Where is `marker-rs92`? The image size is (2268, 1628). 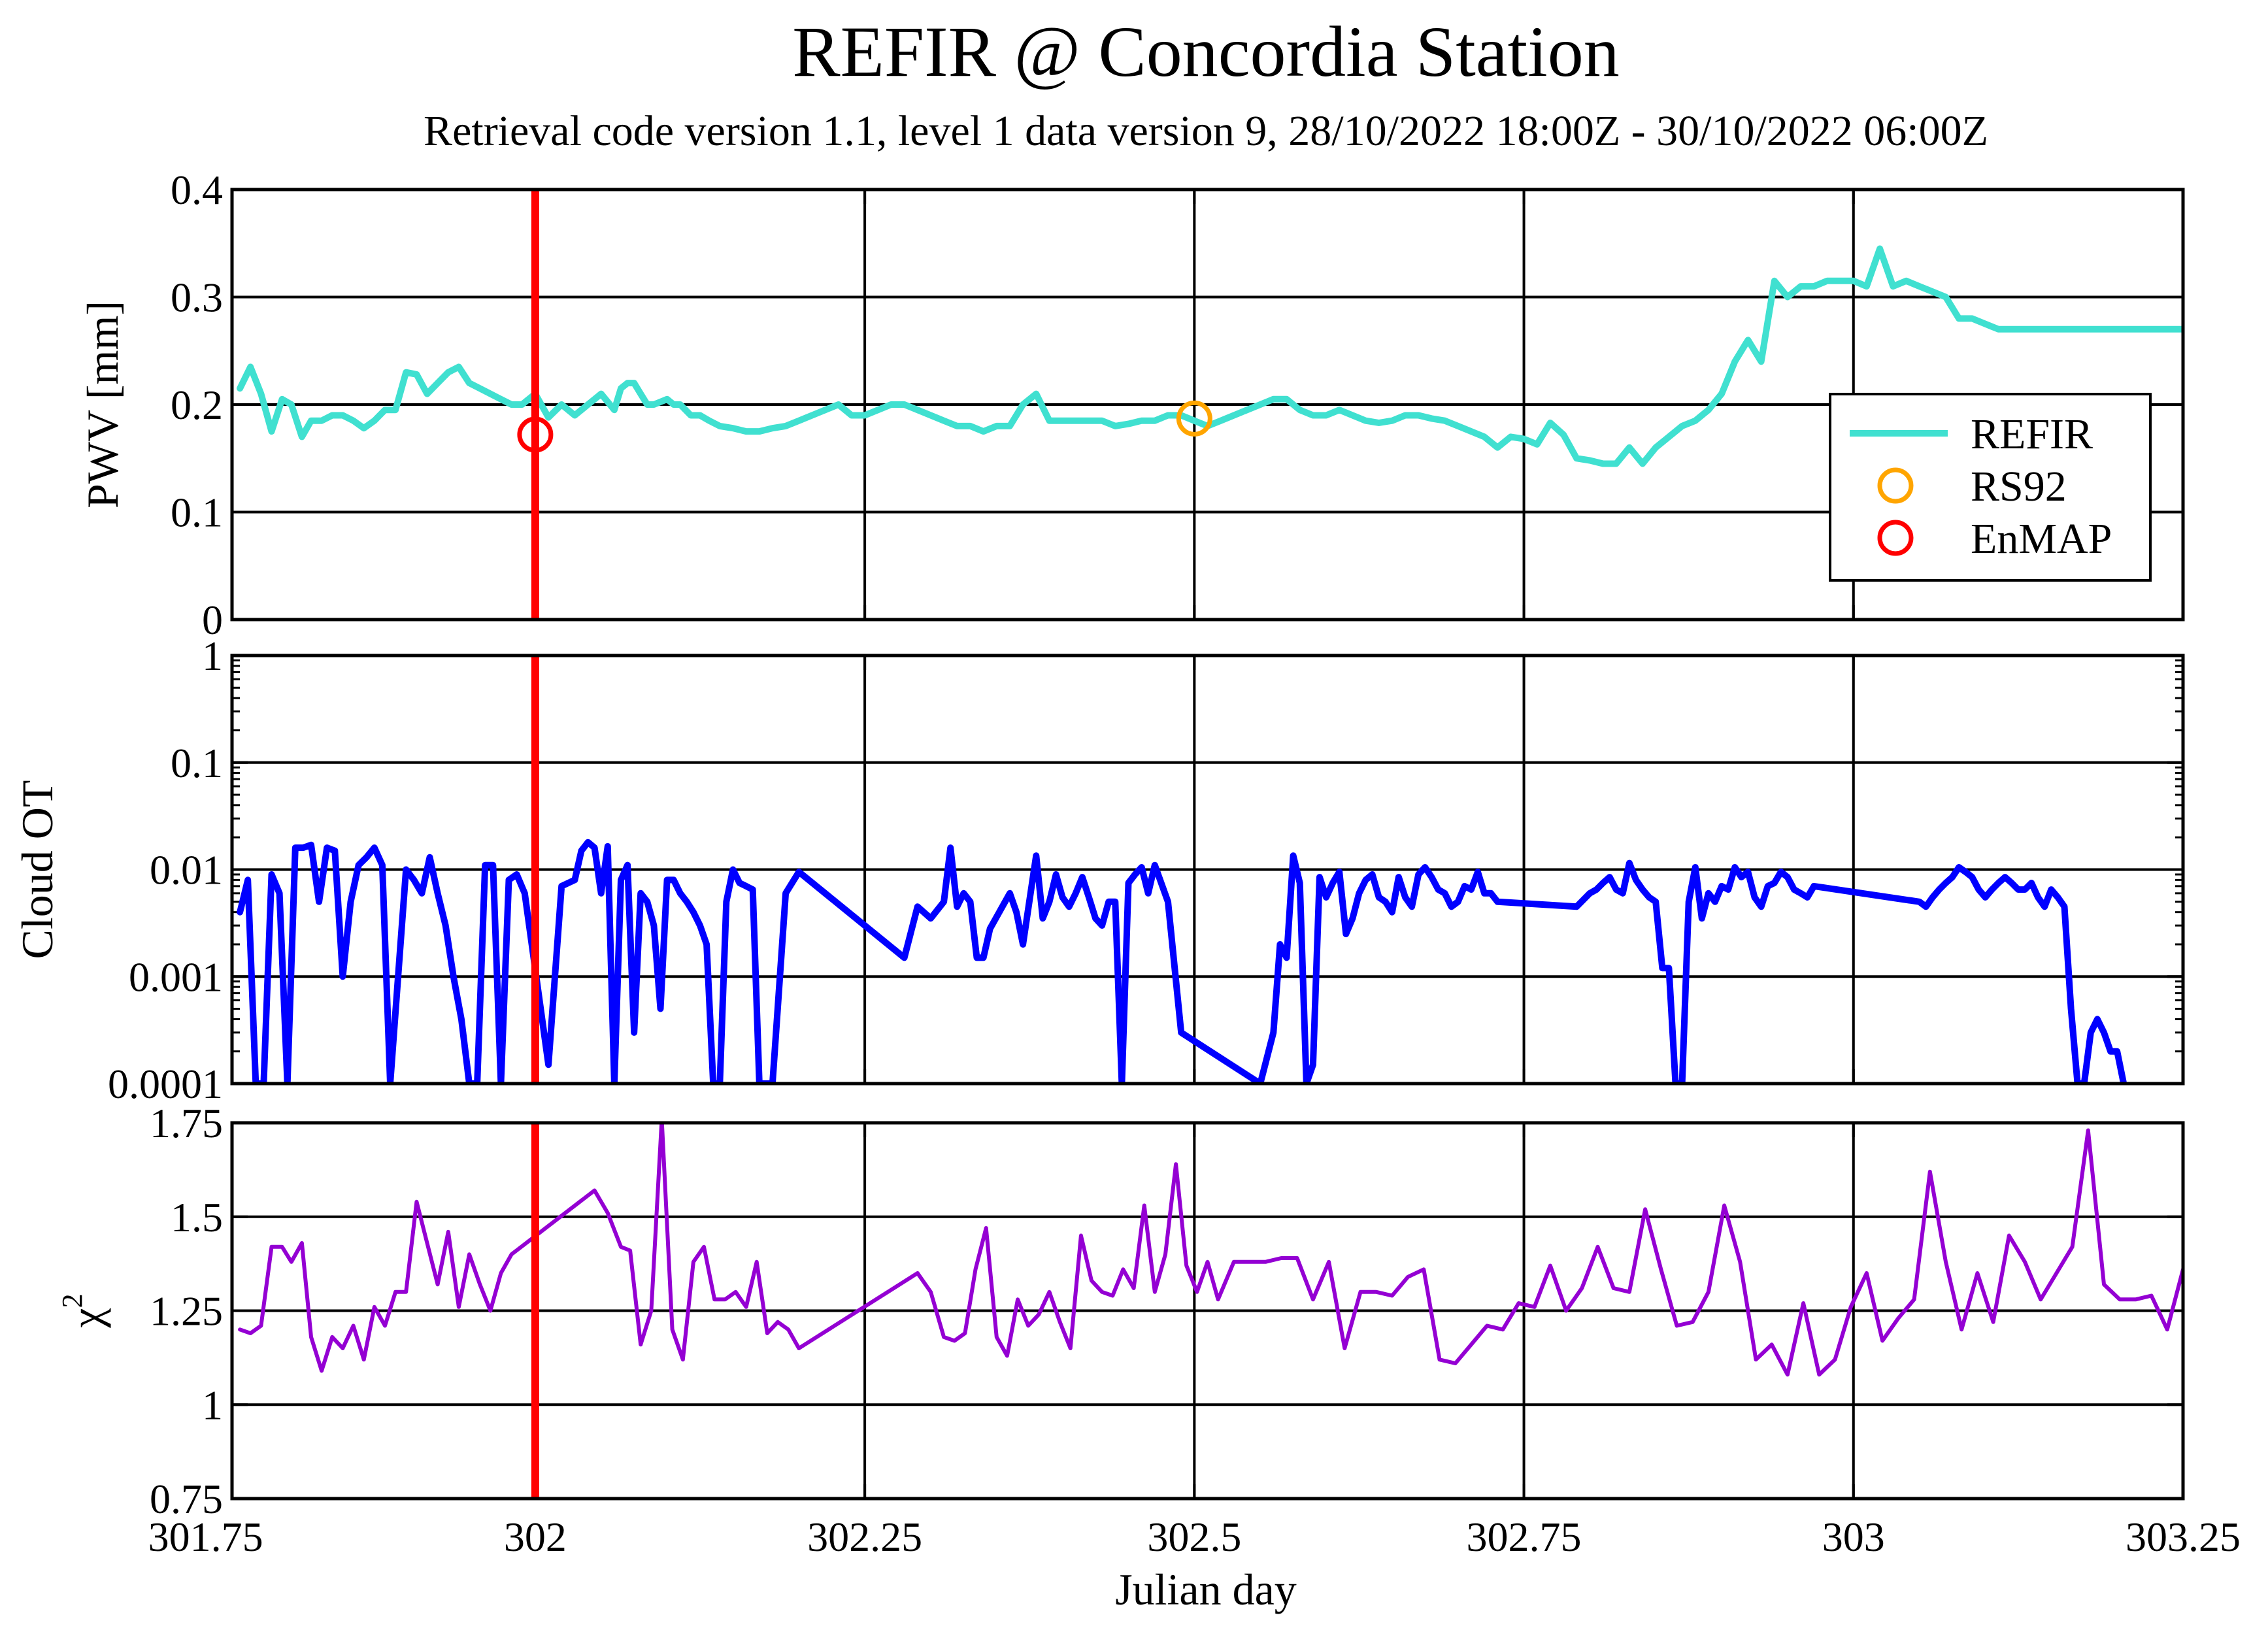
marker-rs92 is located at coordinates (1194, 419).